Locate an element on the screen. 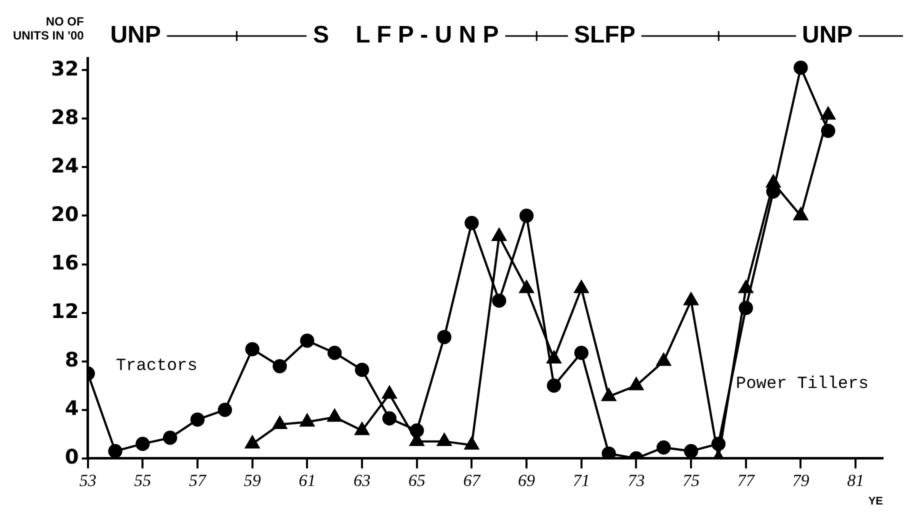 This screenshot has width=911, height=518. y-tick-label: 20 is located at coordinates (64, 214).